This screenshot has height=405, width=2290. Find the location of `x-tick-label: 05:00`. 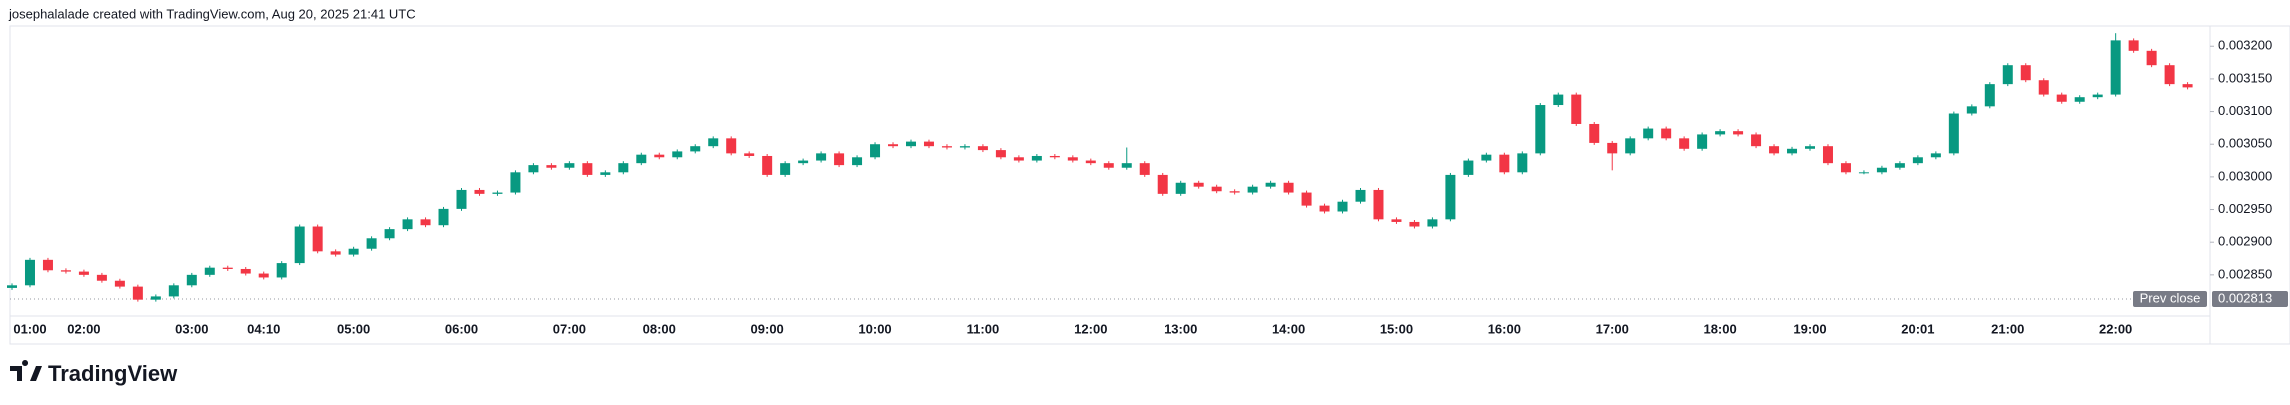

x-tick-label: 05:00 is located at coordinates (353, 328).